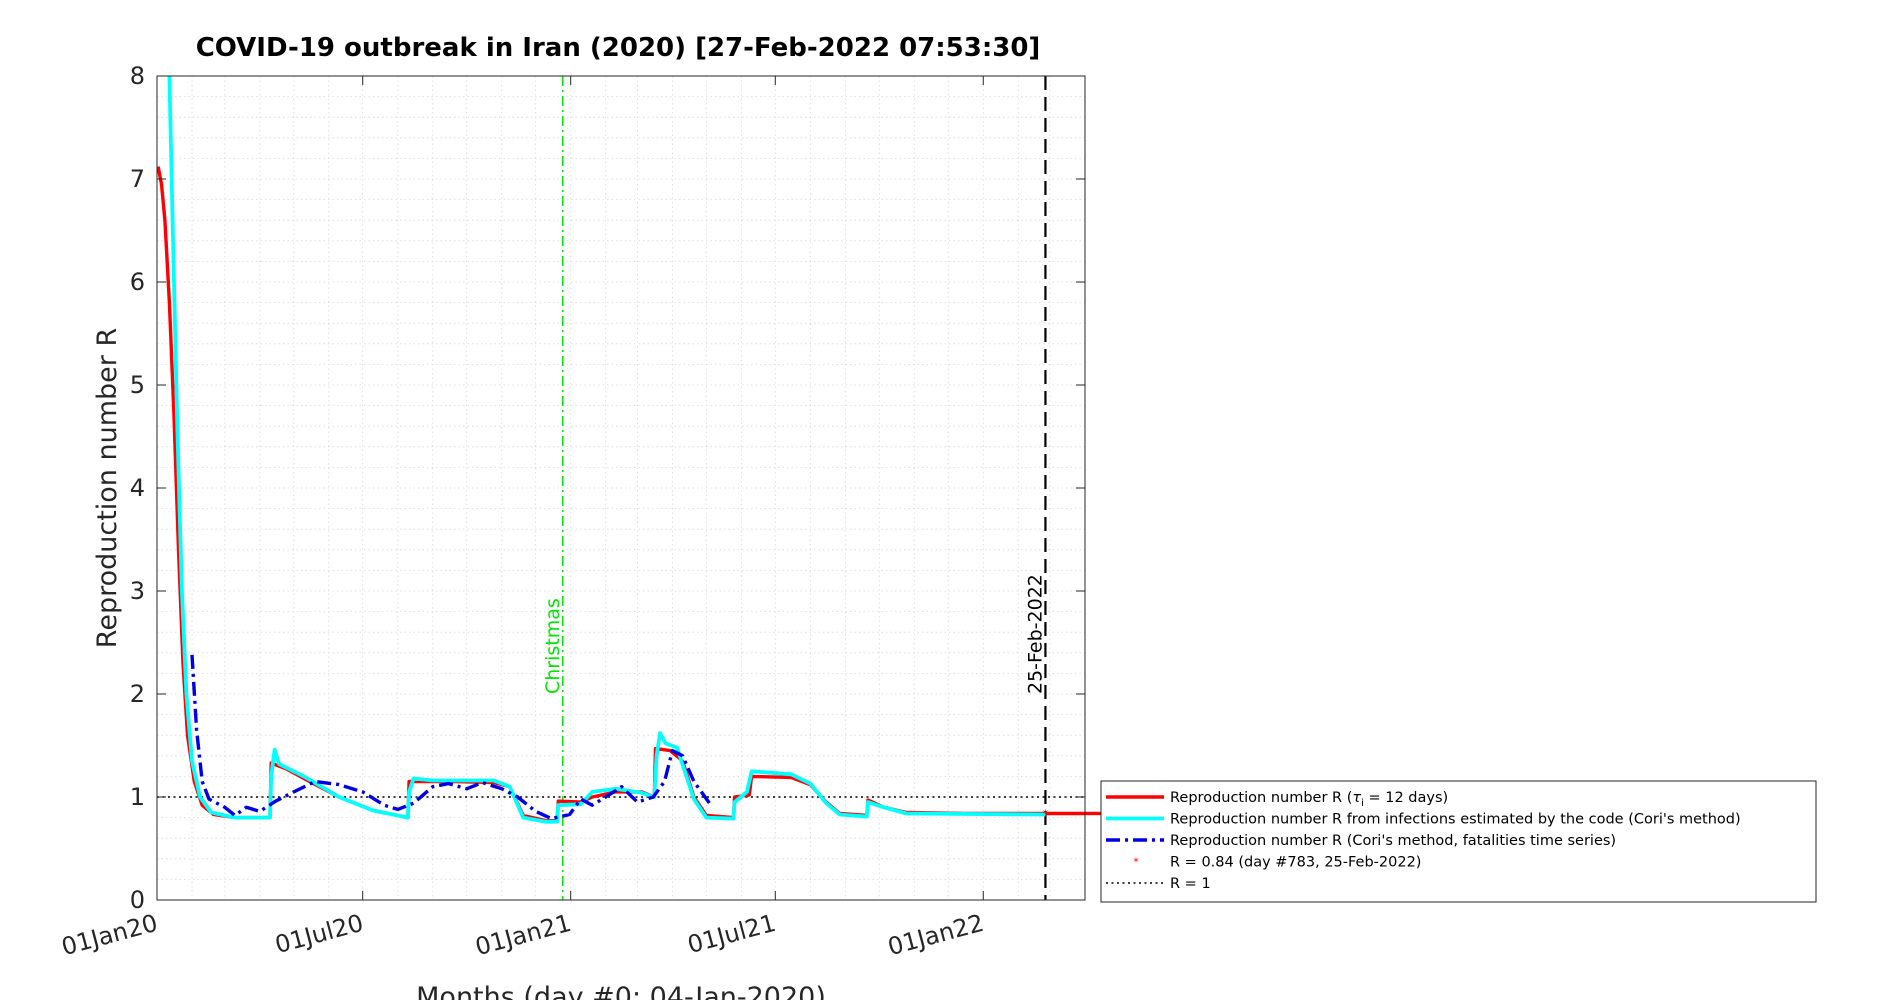 The height and width of the screenshot is (1000, 1900). Describe the element at coordinates (1035, 634) in the screenshot. I see `current-date-label: 25-Feb-2022` at that location.